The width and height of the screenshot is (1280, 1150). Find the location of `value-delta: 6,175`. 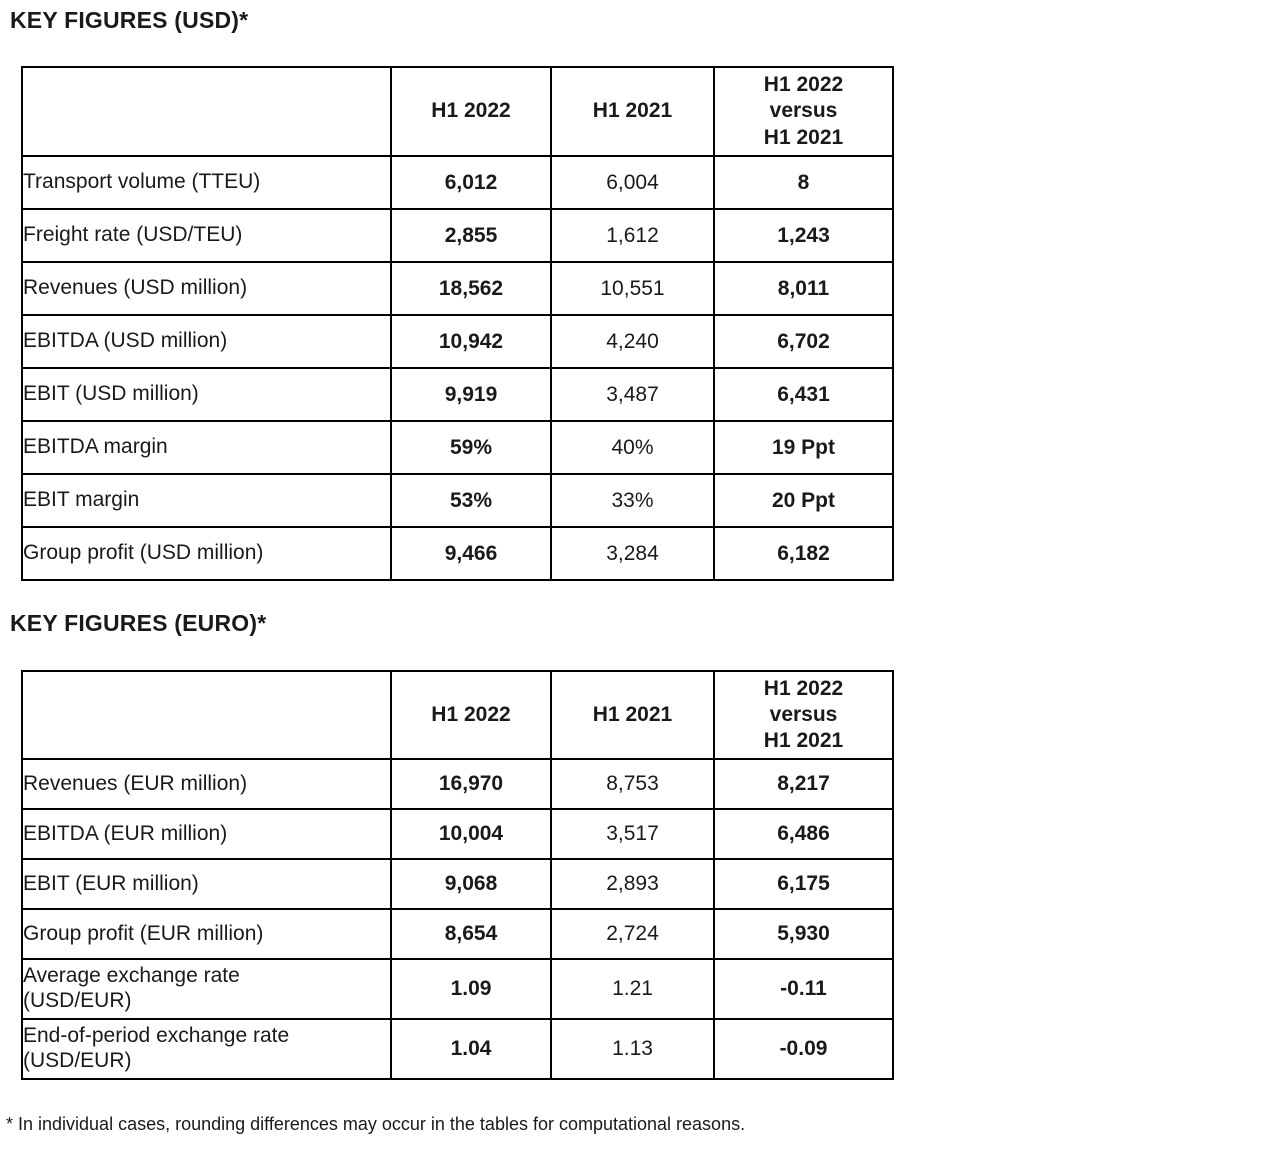

value-delta: 6,175 is located at coordinates (803, 884).